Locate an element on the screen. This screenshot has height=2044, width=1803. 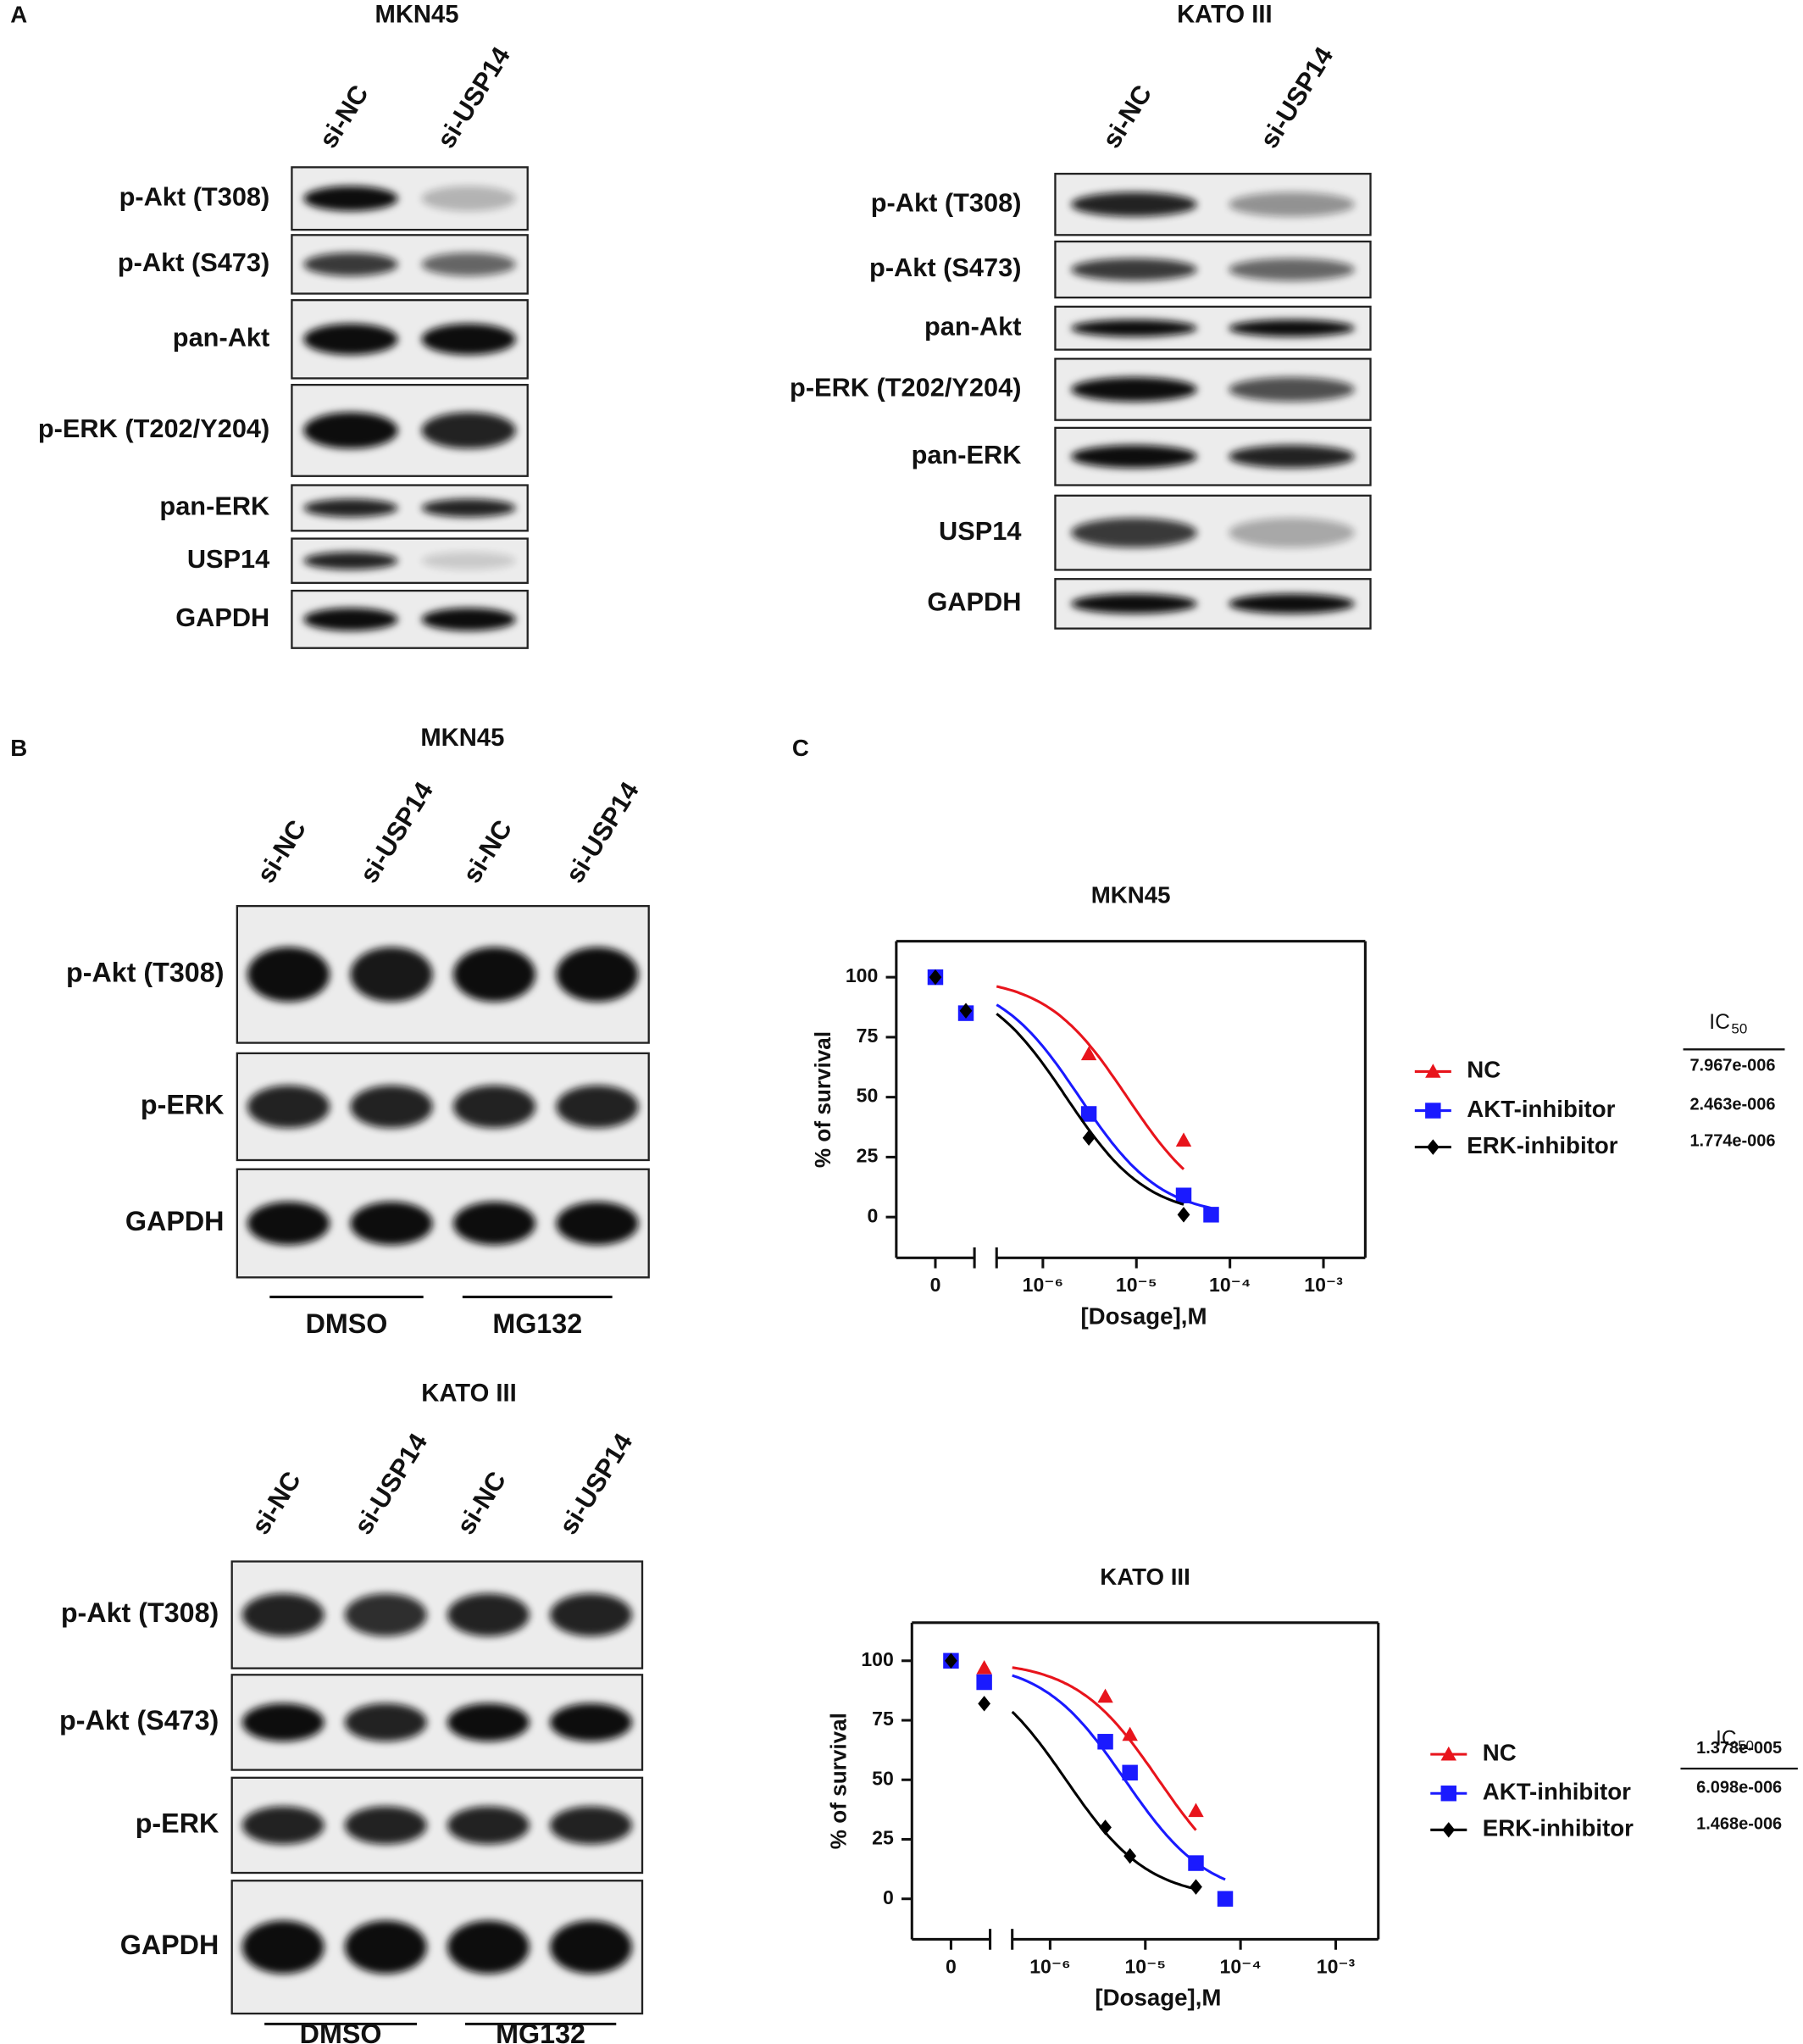
legend-label: NC is located at coordinates (1500, 1752).